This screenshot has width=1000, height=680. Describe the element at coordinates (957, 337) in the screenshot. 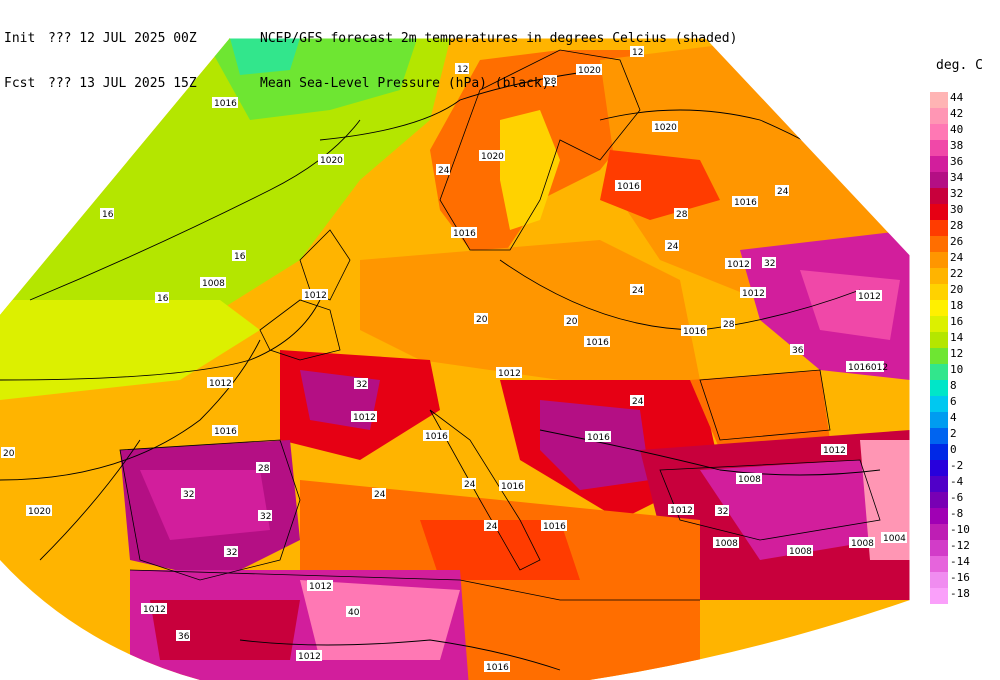

I see `legend-label: 14` at that location.